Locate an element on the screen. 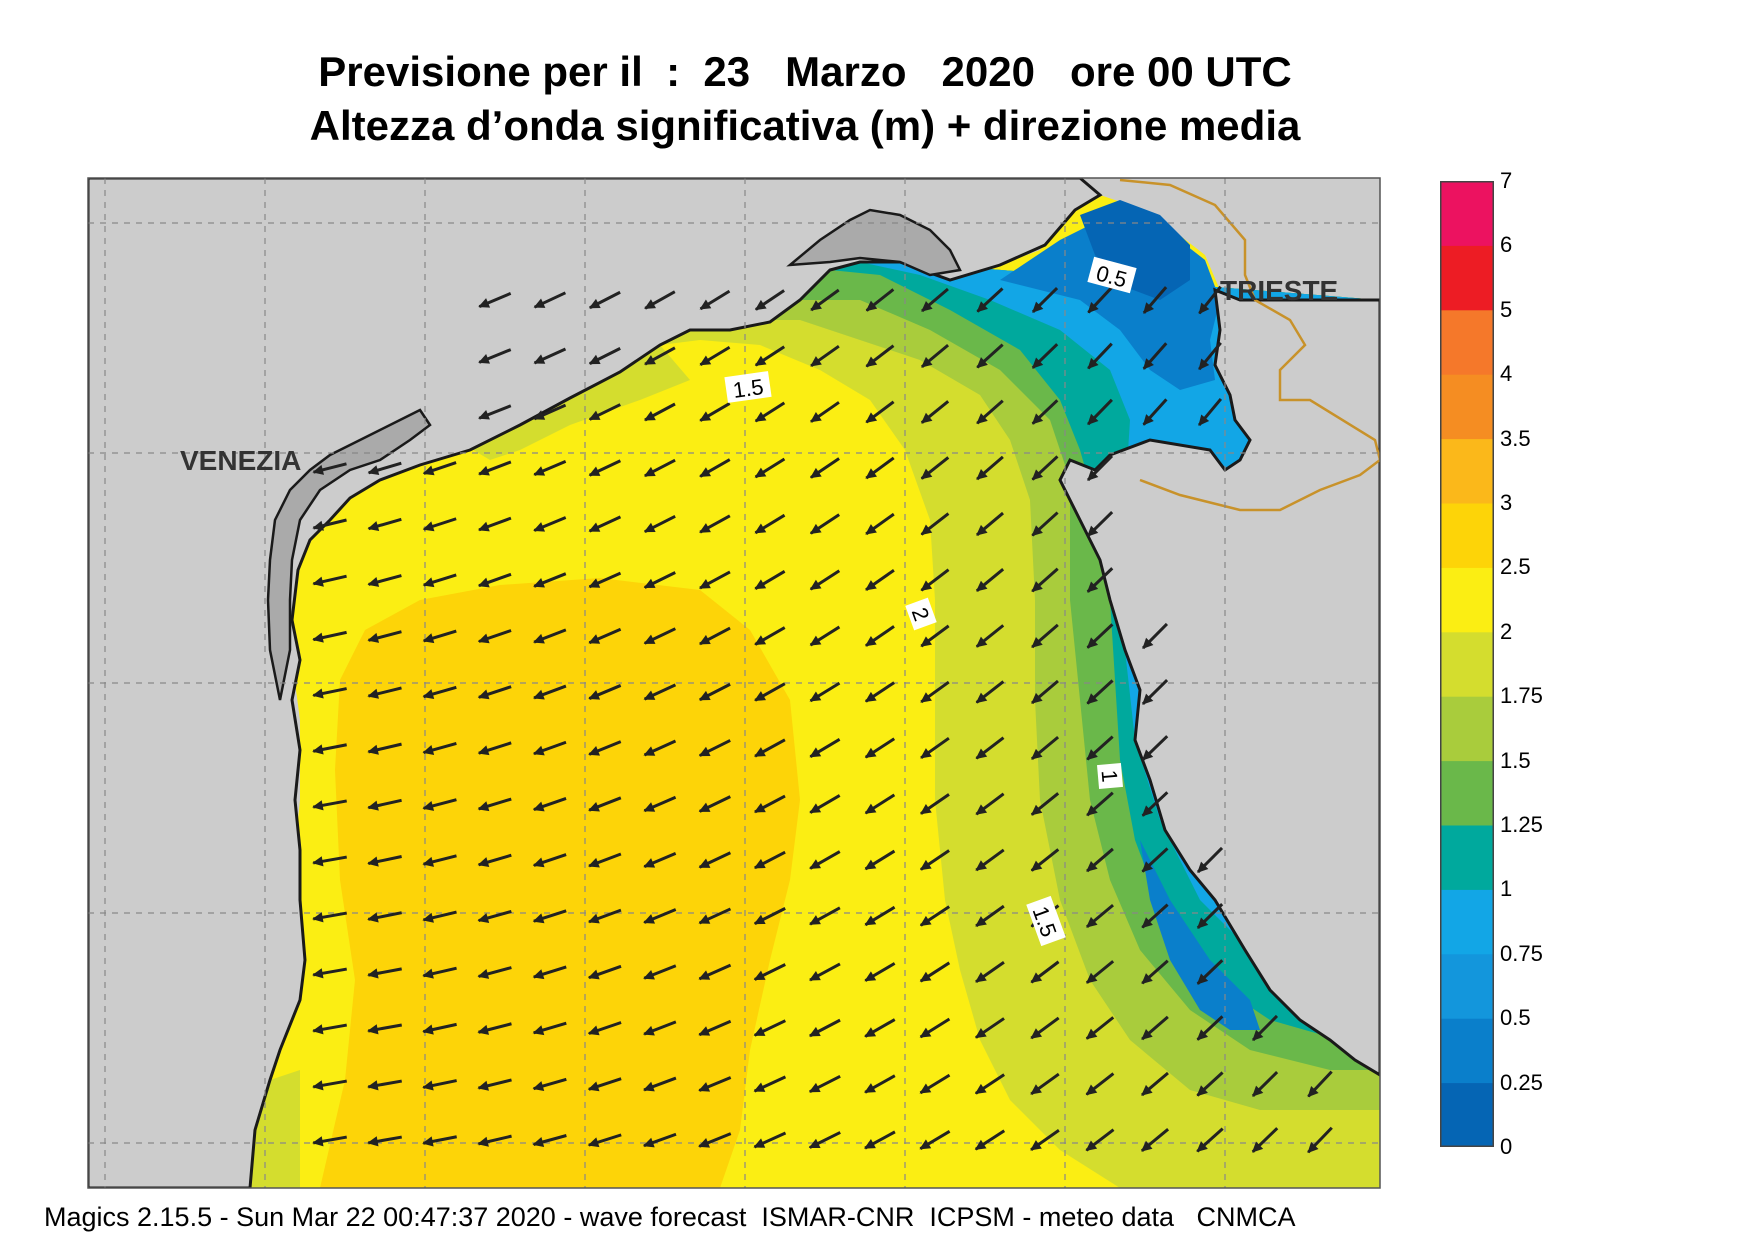 The height and width of the screenshot is (1242, 1755). legend-level-label: 0.25 is located at coordinates (1521, 1082).